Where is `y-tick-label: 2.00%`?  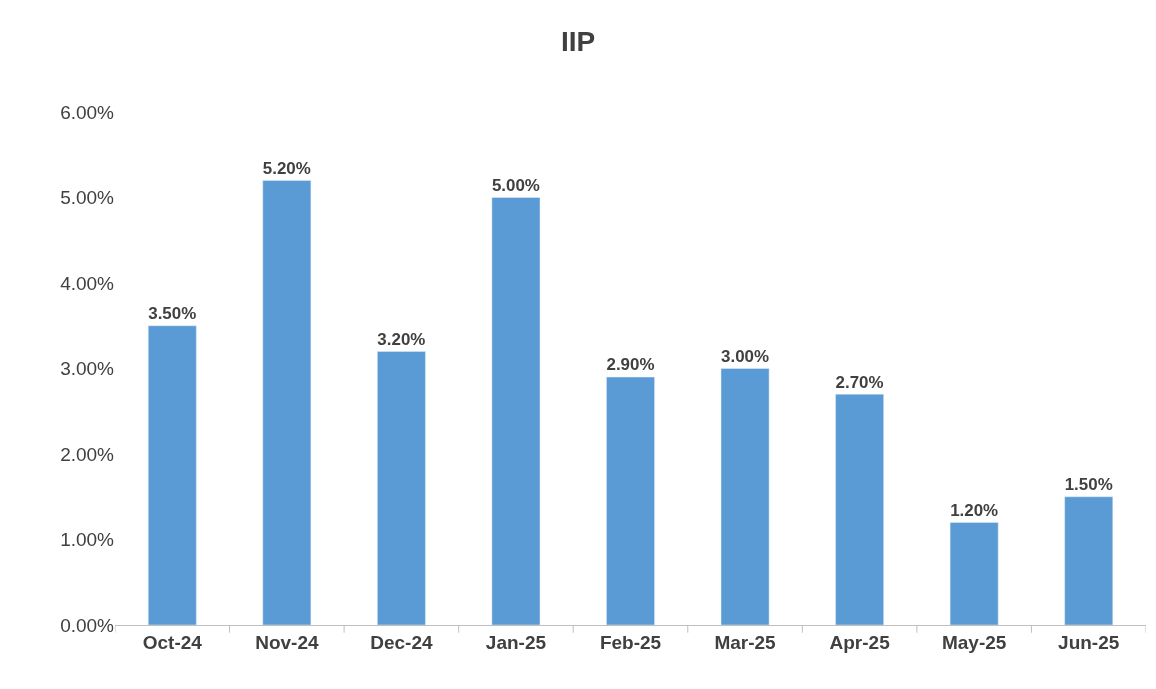 y-tick-label: 2.00% is located at coordinates (87, 454).